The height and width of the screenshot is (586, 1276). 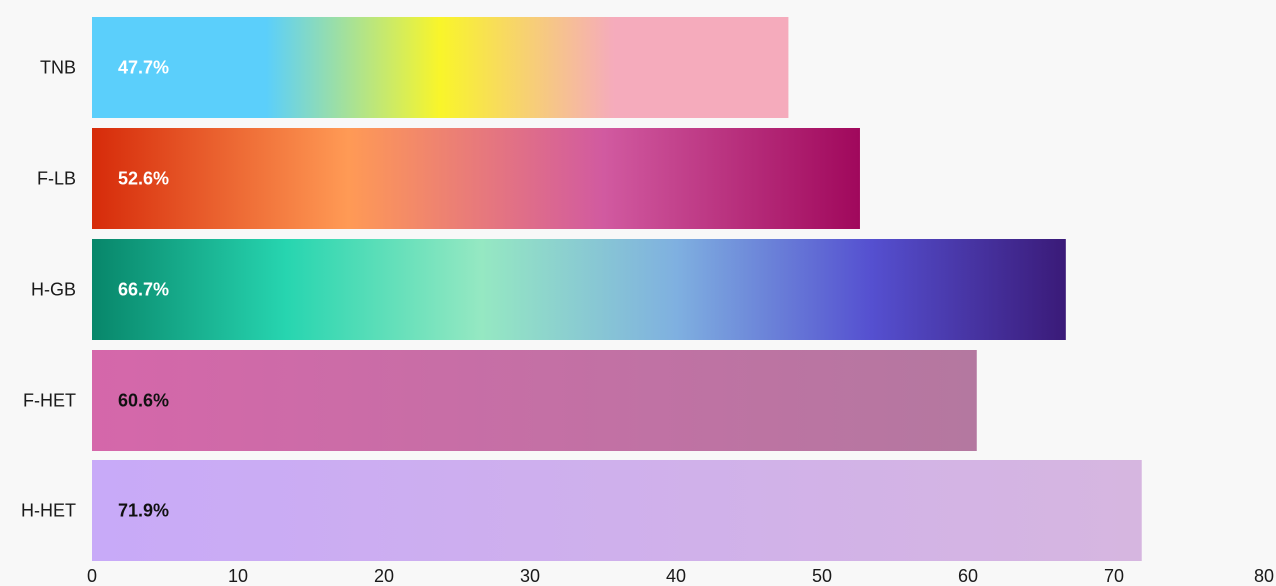 I want to click on data-label-tnb: 47.7%, so click(x=143, y=68).